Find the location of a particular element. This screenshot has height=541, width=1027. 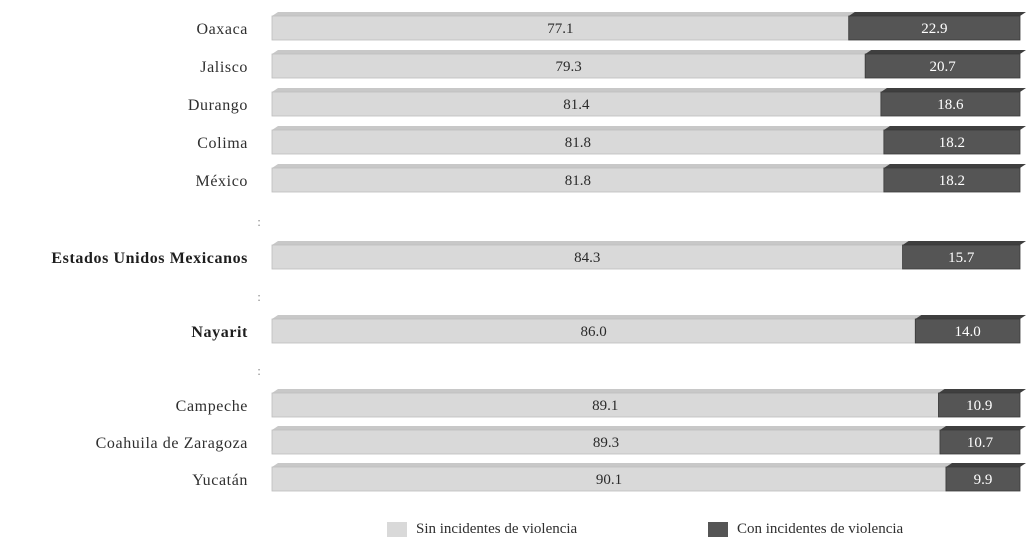

value-label-sin-coahuila-de-zaragoza: 89.3 is located at coordinates (606, 443).